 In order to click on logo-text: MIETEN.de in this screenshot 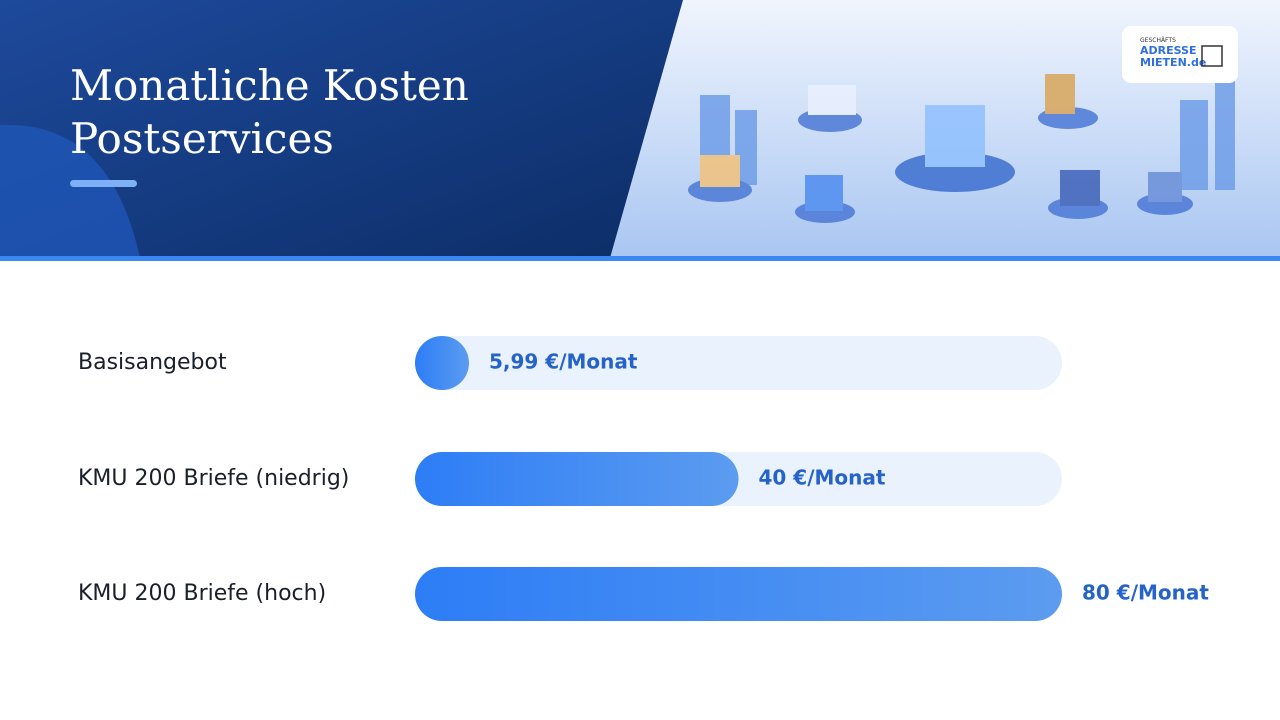, I will do `click(1173, 62)`.